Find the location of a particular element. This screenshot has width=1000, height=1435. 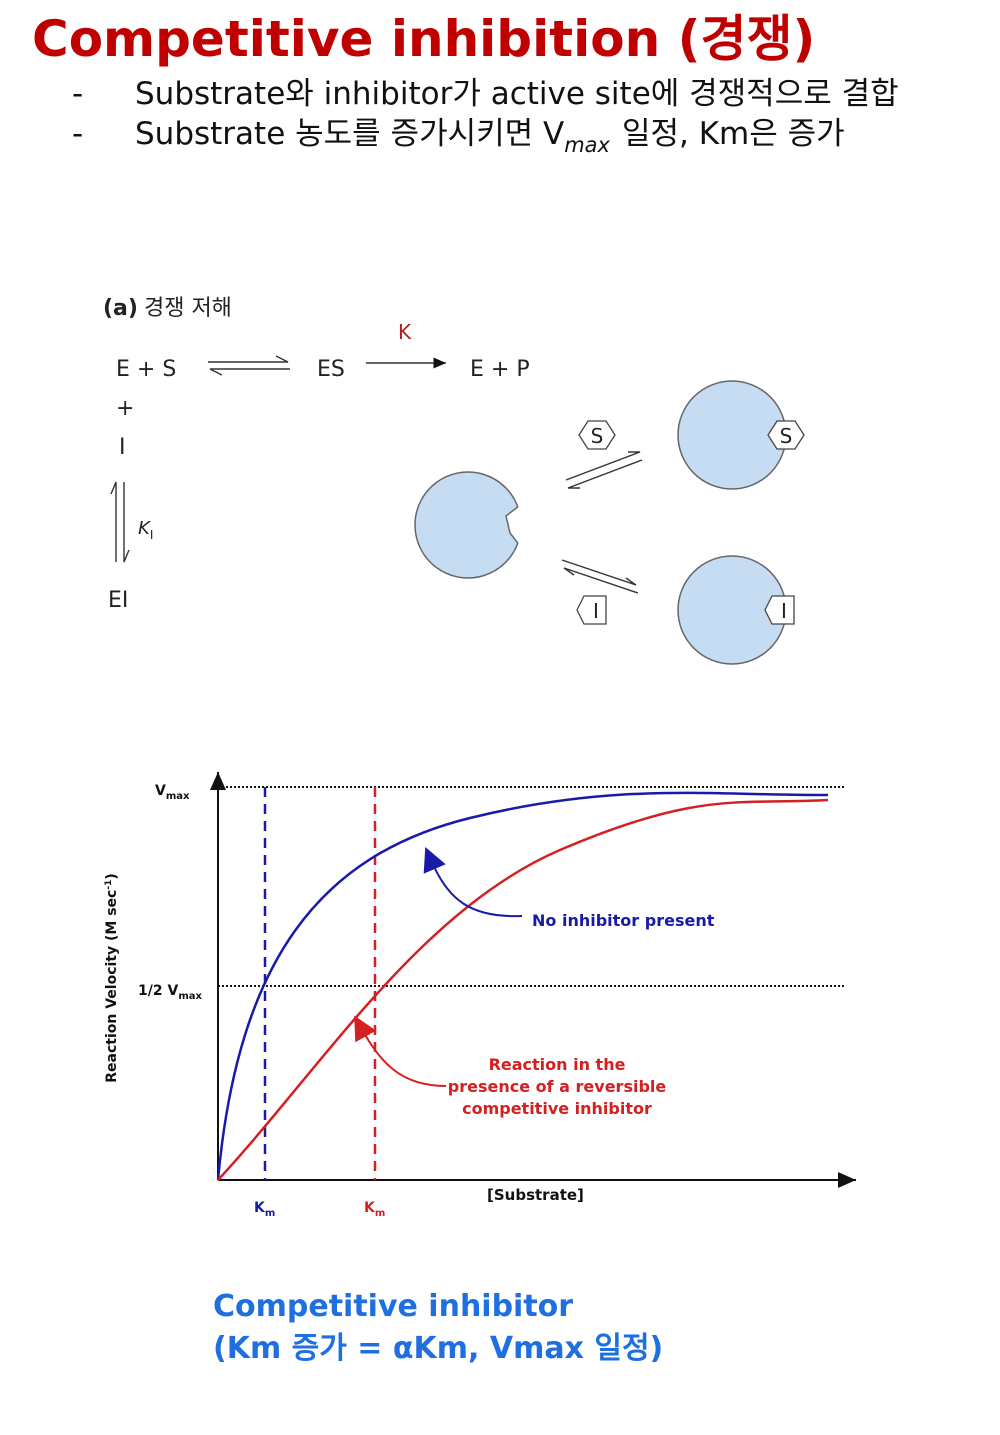

annotation: Reaction in the is located at coordinates (557, 1064).